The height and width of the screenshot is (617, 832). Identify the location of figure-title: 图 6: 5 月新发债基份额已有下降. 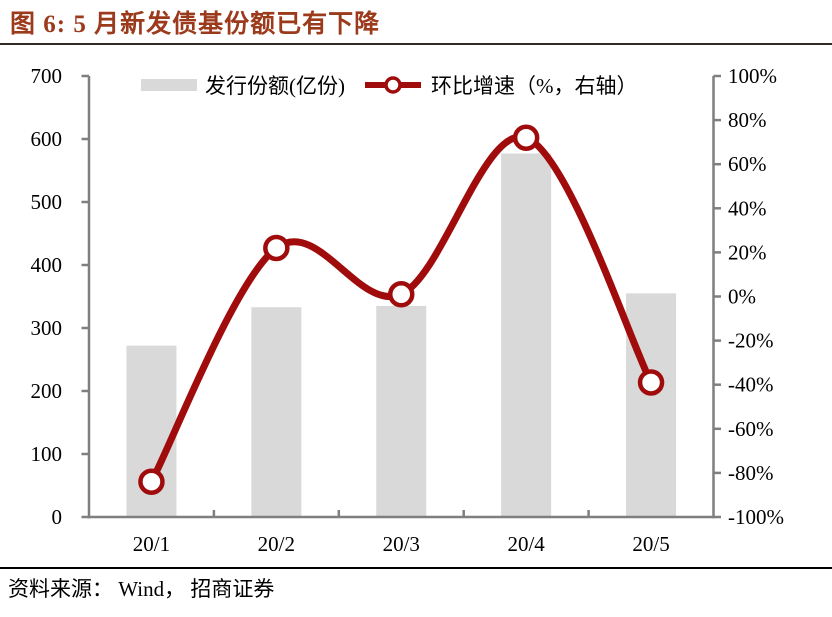
(195, 24).